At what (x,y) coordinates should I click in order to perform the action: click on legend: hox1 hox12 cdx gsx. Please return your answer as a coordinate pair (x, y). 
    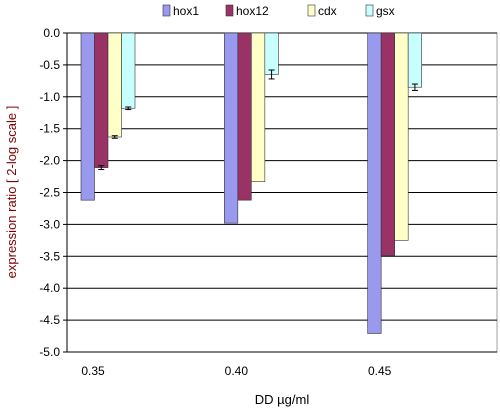
    Looking at the image, I should click on (278, 11).